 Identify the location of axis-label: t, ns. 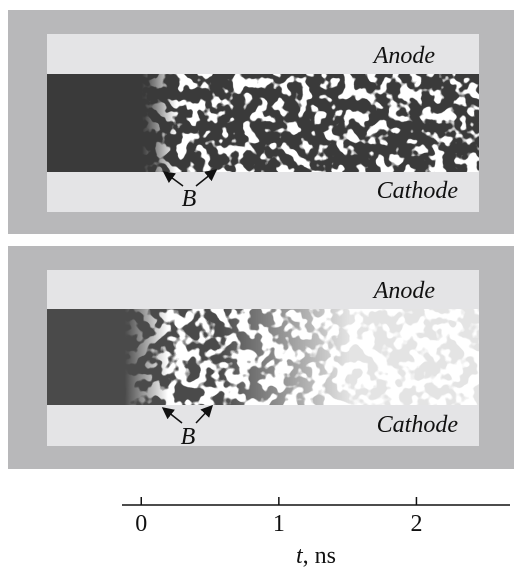
(316, 556).